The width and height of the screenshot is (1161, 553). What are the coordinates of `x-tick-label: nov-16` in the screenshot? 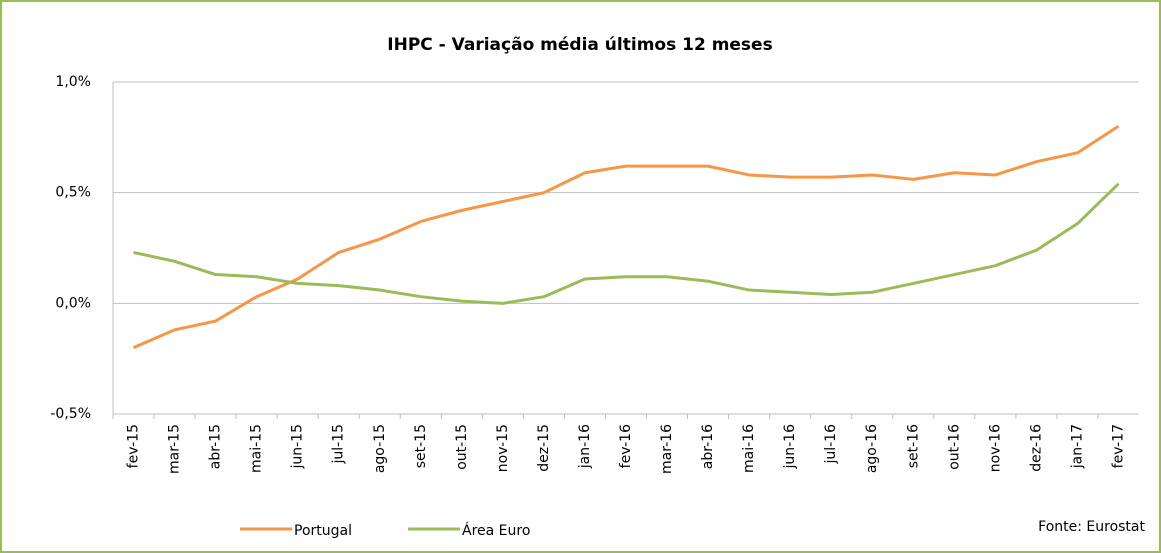 It's located at (995, 448).